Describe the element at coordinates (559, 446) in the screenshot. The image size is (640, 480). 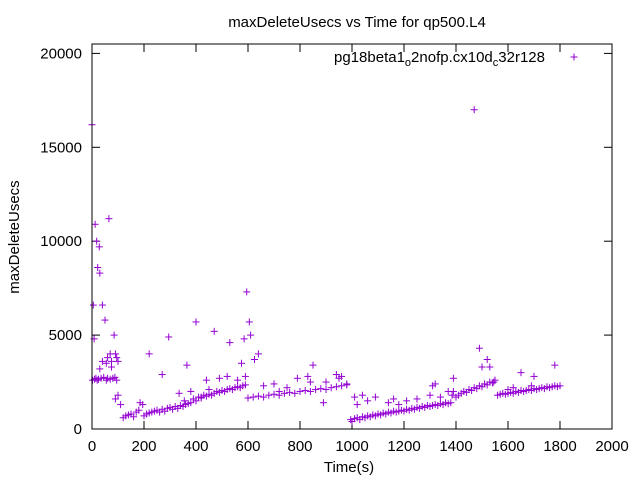
I see `x-tick-label: 1800` at that location.